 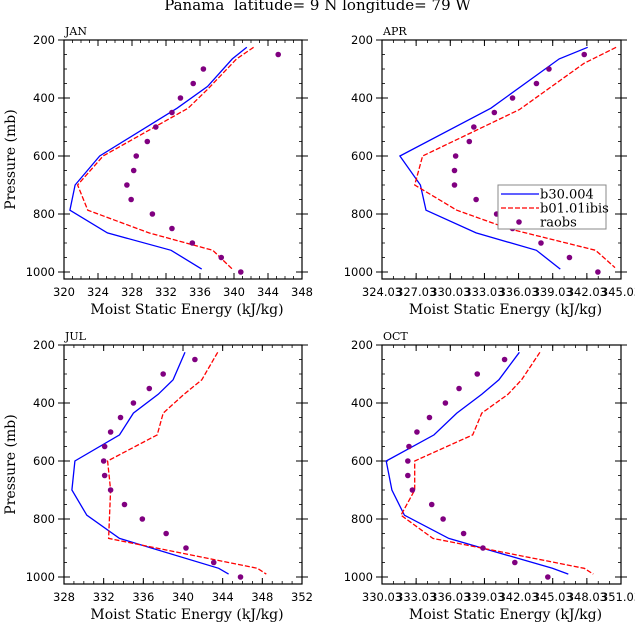 What do you see at coordinates (618, 292) in the screenshot?
I see `x-tick-label: 345.03` at bounding box center [618, 292].